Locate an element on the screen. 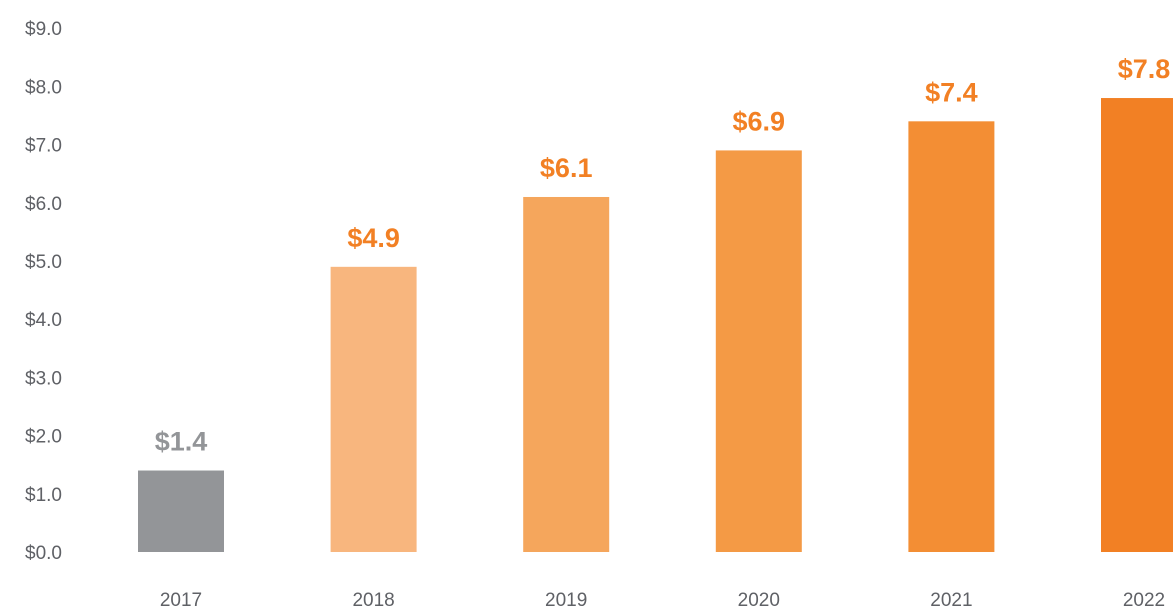 This screenshot has height=614, width=1173. bar-2018 is located at coordinates (373, 409).